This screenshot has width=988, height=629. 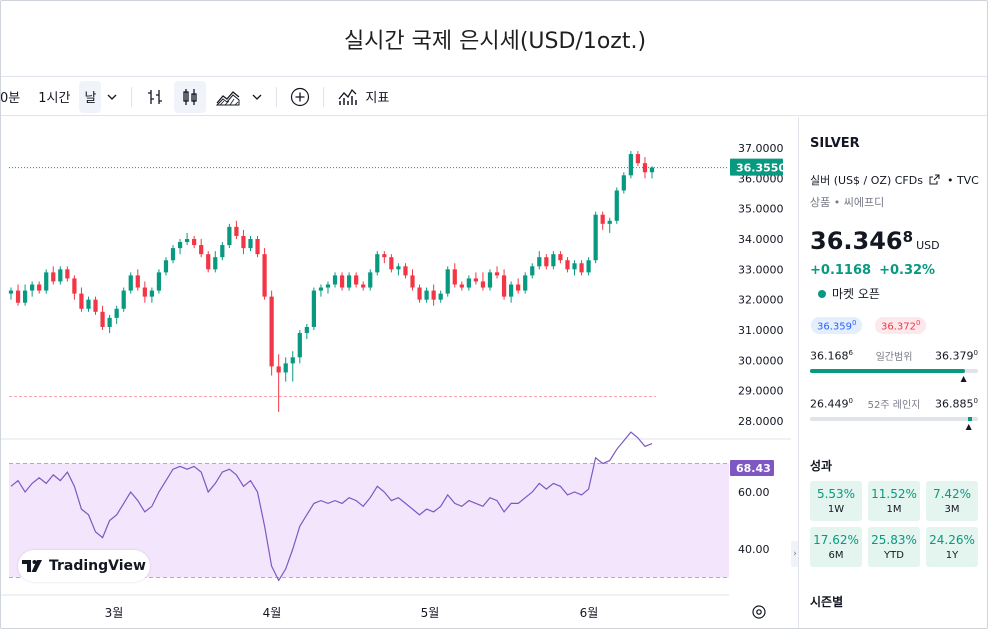 I want to click on 52w-low: 26.4490, so click(x=831, y=404).